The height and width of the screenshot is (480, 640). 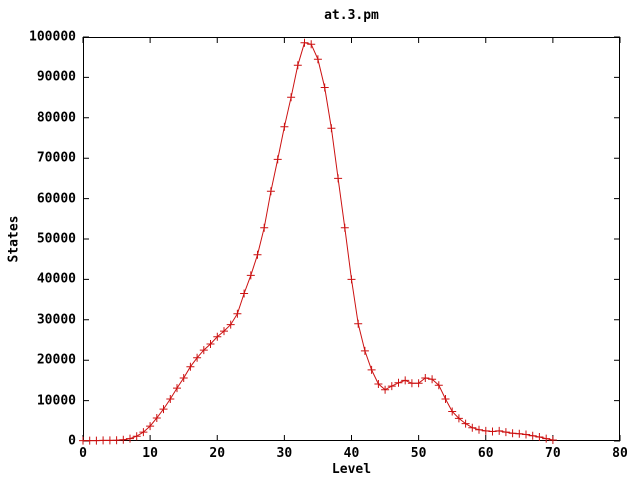 I want to click on y-tick-label: 70000, so click(x=56, y=158).